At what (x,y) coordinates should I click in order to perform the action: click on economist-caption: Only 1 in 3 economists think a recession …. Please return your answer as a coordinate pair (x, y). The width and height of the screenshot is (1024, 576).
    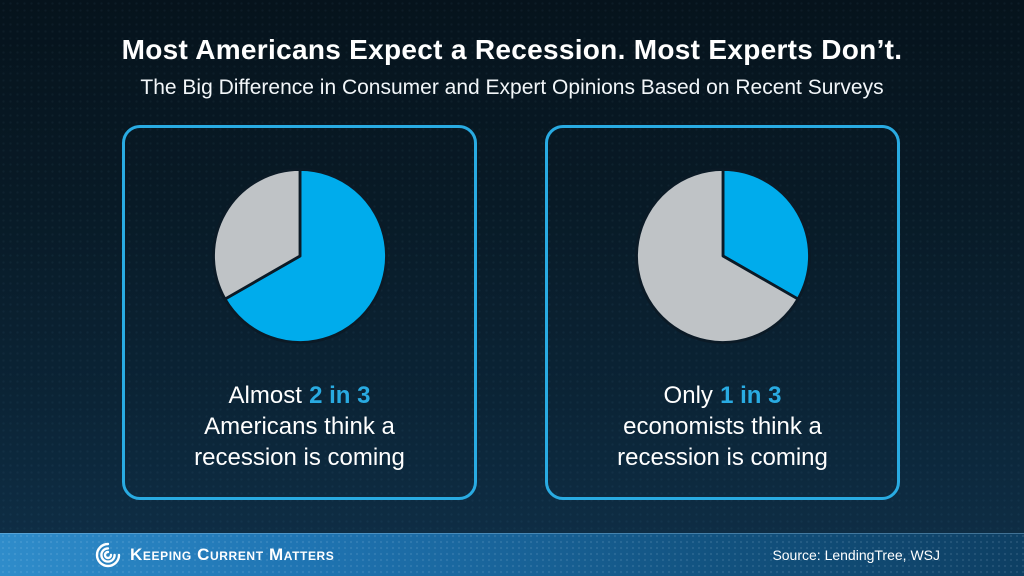
    Looking at the image, I should click on (722, 426).